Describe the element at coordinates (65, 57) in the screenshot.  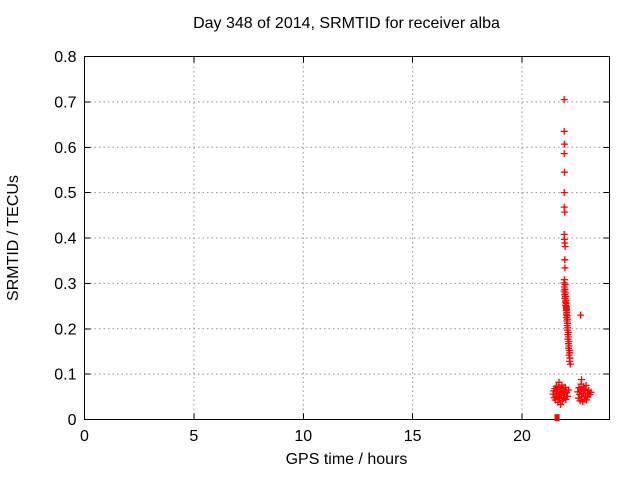
I see `y-tick-label: 0.8` at that location.